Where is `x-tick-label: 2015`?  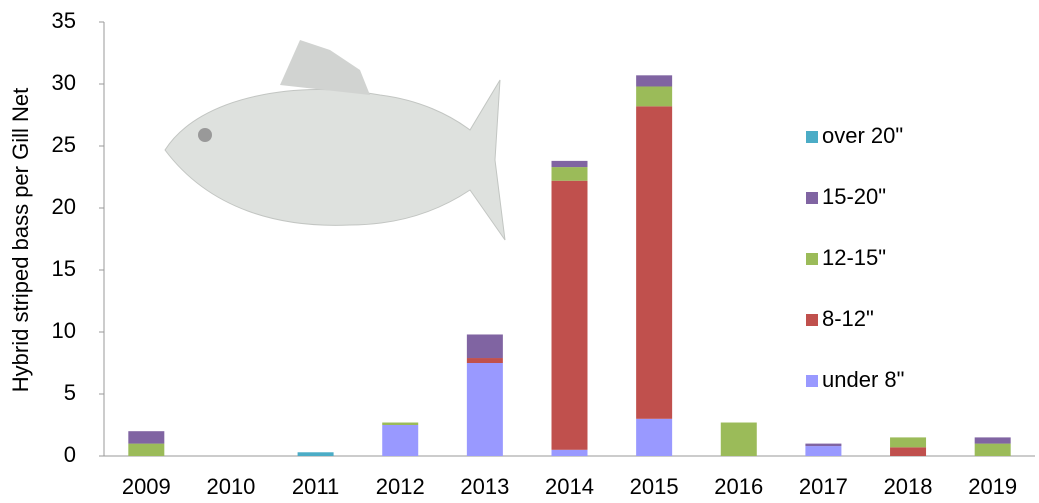
x-tick-label: 2015 is located at coordinates (654, 486).